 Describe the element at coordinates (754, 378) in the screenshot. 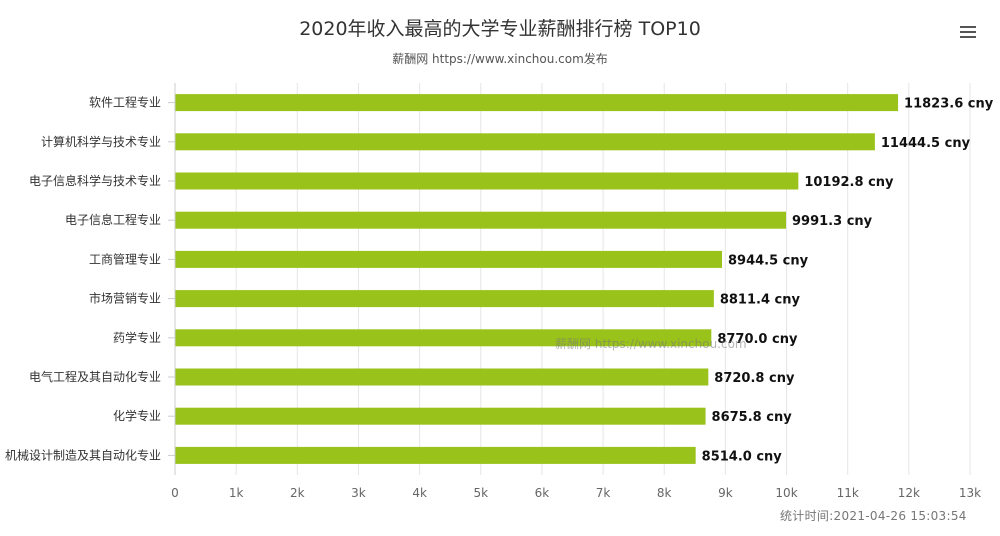

I see `data-label: 8720.8 cny` at that location.